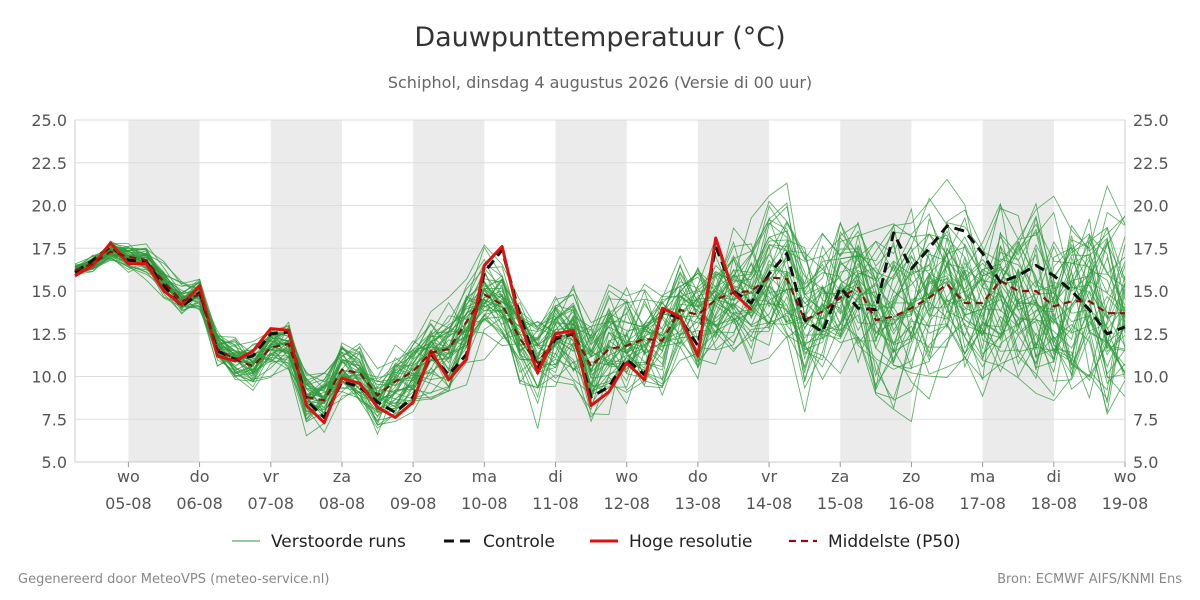  Describe the element at coordinates (49, 120) in the screenshot. I see `y-tick-label-left: 25.0` at that location.